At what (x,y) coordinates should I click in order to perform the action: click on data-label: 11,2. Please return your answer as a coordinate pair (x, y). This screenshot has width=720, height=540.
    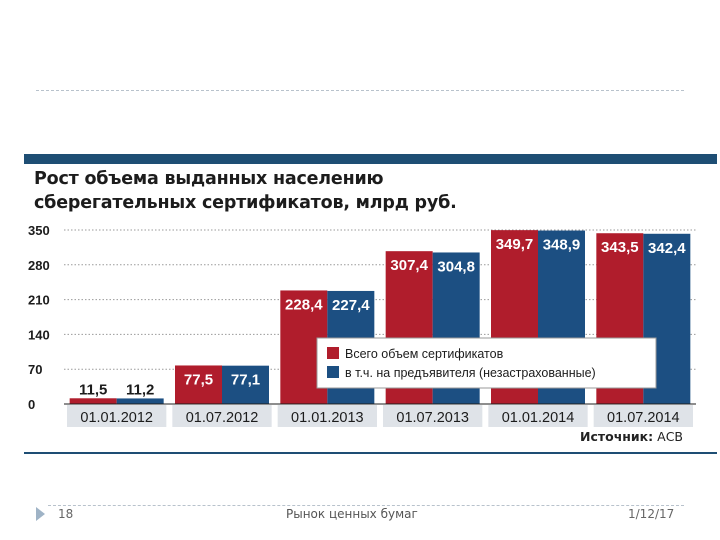
    Looking at the image, I should click on (140, 389).